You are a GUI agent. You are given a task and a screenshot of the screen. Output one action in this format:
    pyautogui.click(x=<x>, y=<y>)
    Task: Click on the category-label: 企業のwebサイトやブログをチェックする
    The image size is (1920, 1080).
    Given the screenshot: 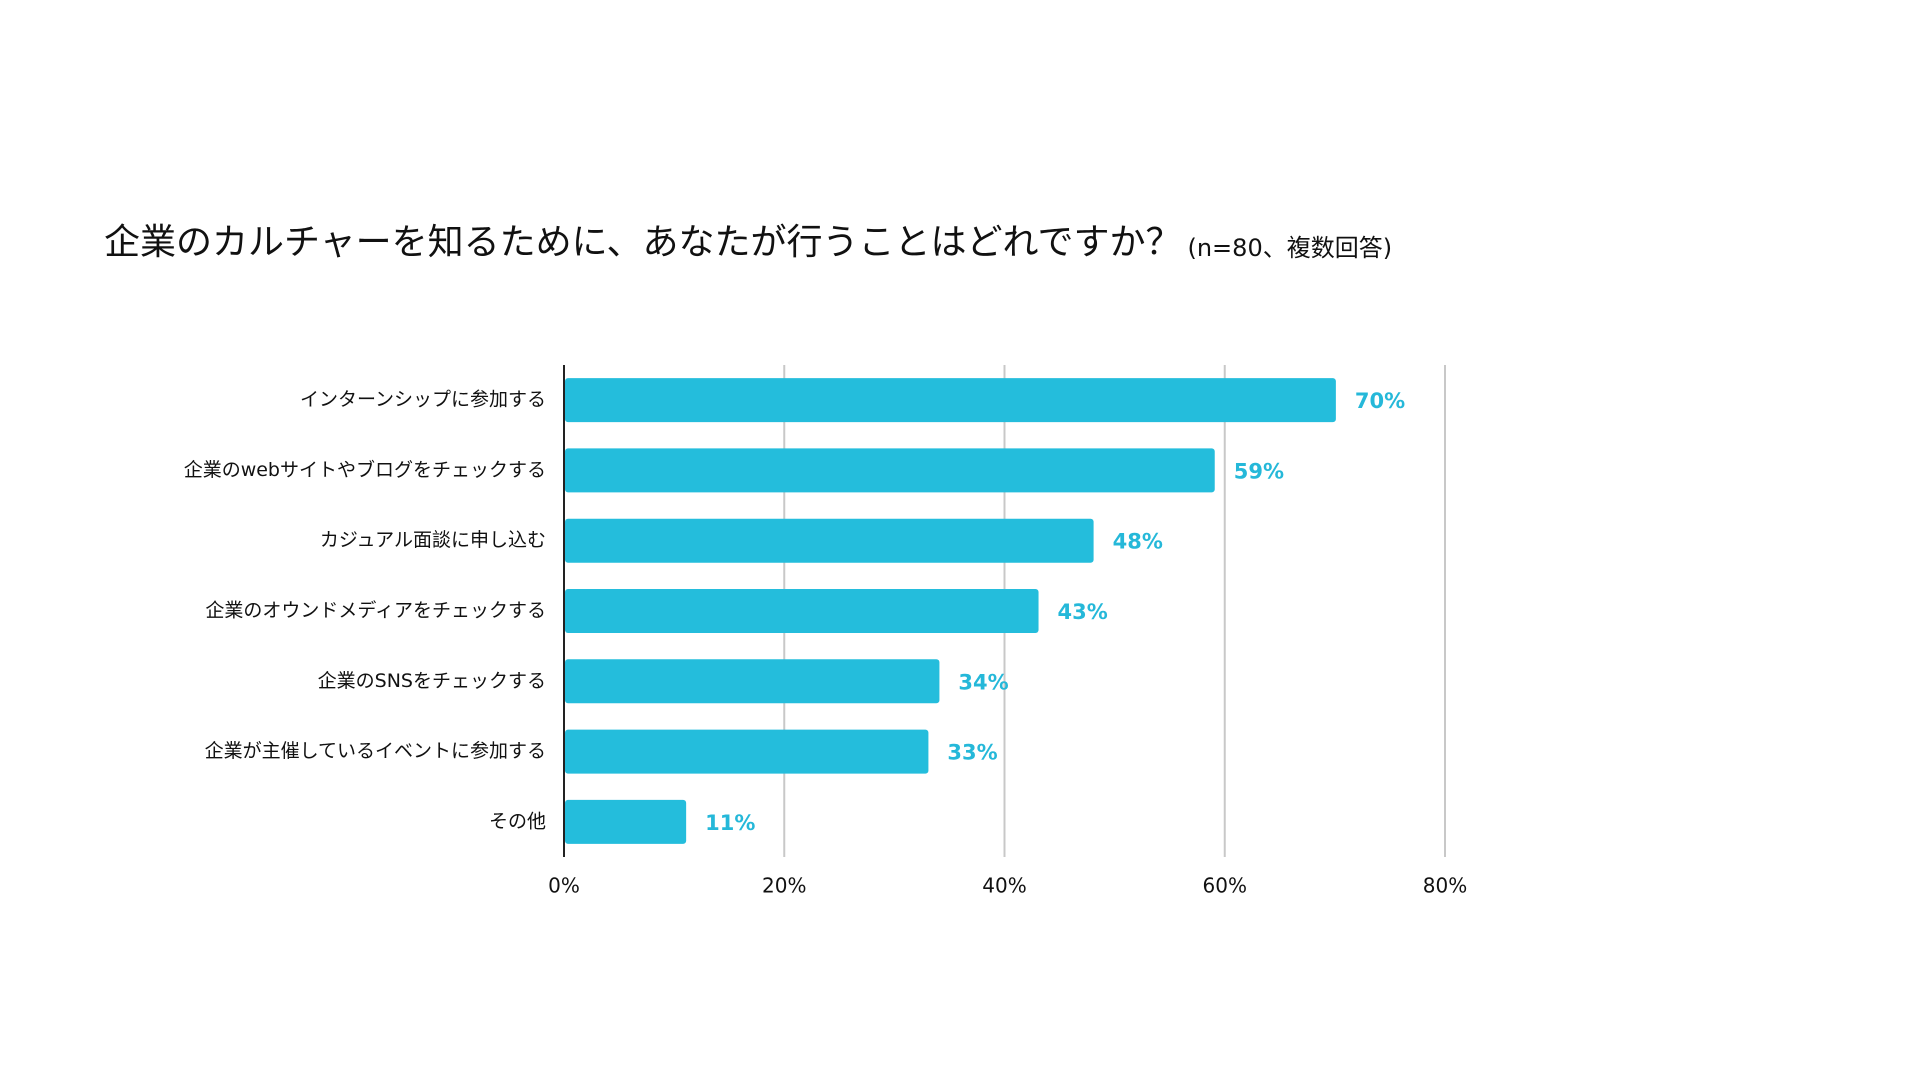 What is the action you would take?
    pyautogui.click(x=365, y=469)
    